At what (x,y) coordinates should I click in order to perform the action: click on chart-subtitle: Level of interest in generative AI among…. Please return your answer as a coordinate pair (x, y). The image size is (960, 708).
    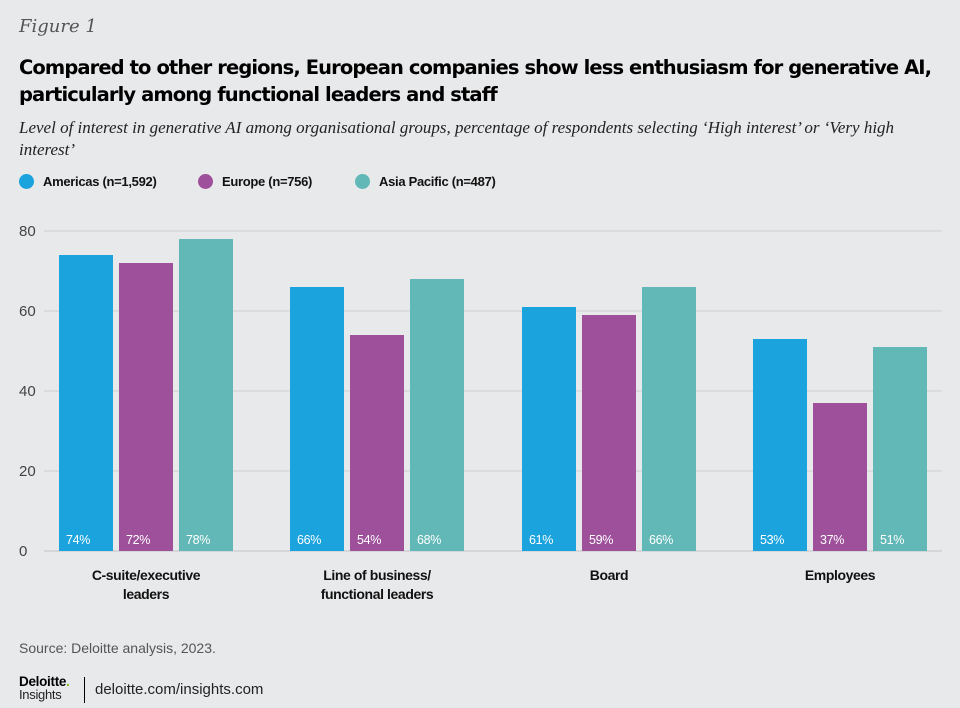
    Looking at the image, I should click on (457, 138).